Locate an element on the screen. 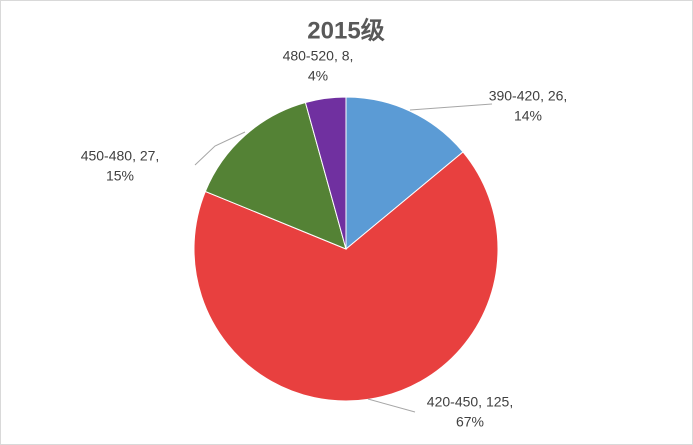  data-label: 420-450, 125, is located at coordinates (470, 402).